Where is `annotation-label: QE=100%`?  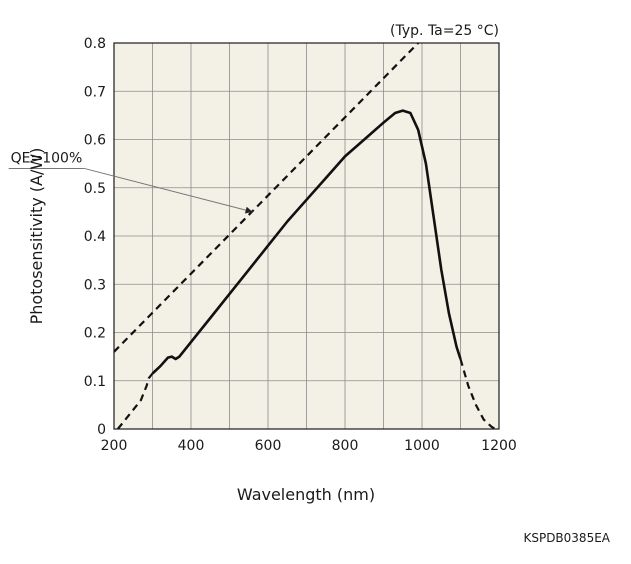
annotation-label: QE=100% is located at coordinates (47, 158).